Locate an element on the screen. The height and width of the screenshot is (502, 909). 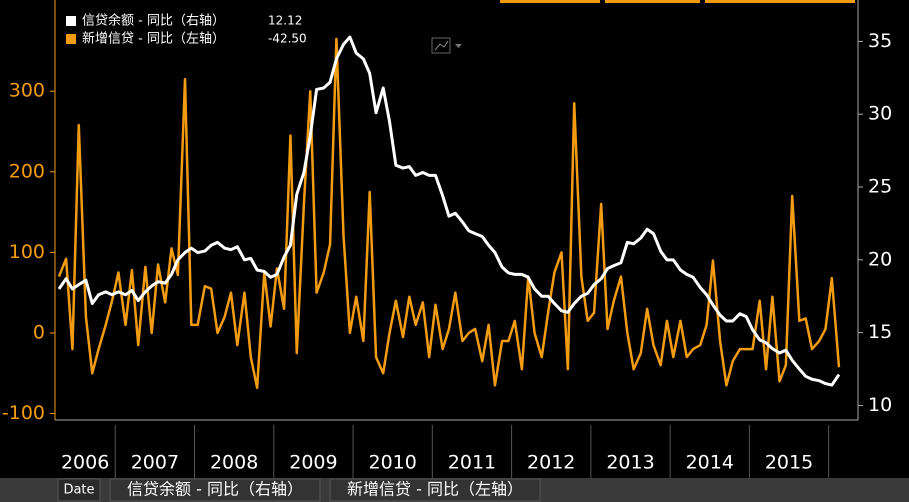
y2-tick-label: 15 is located at coordinates (880, 332).